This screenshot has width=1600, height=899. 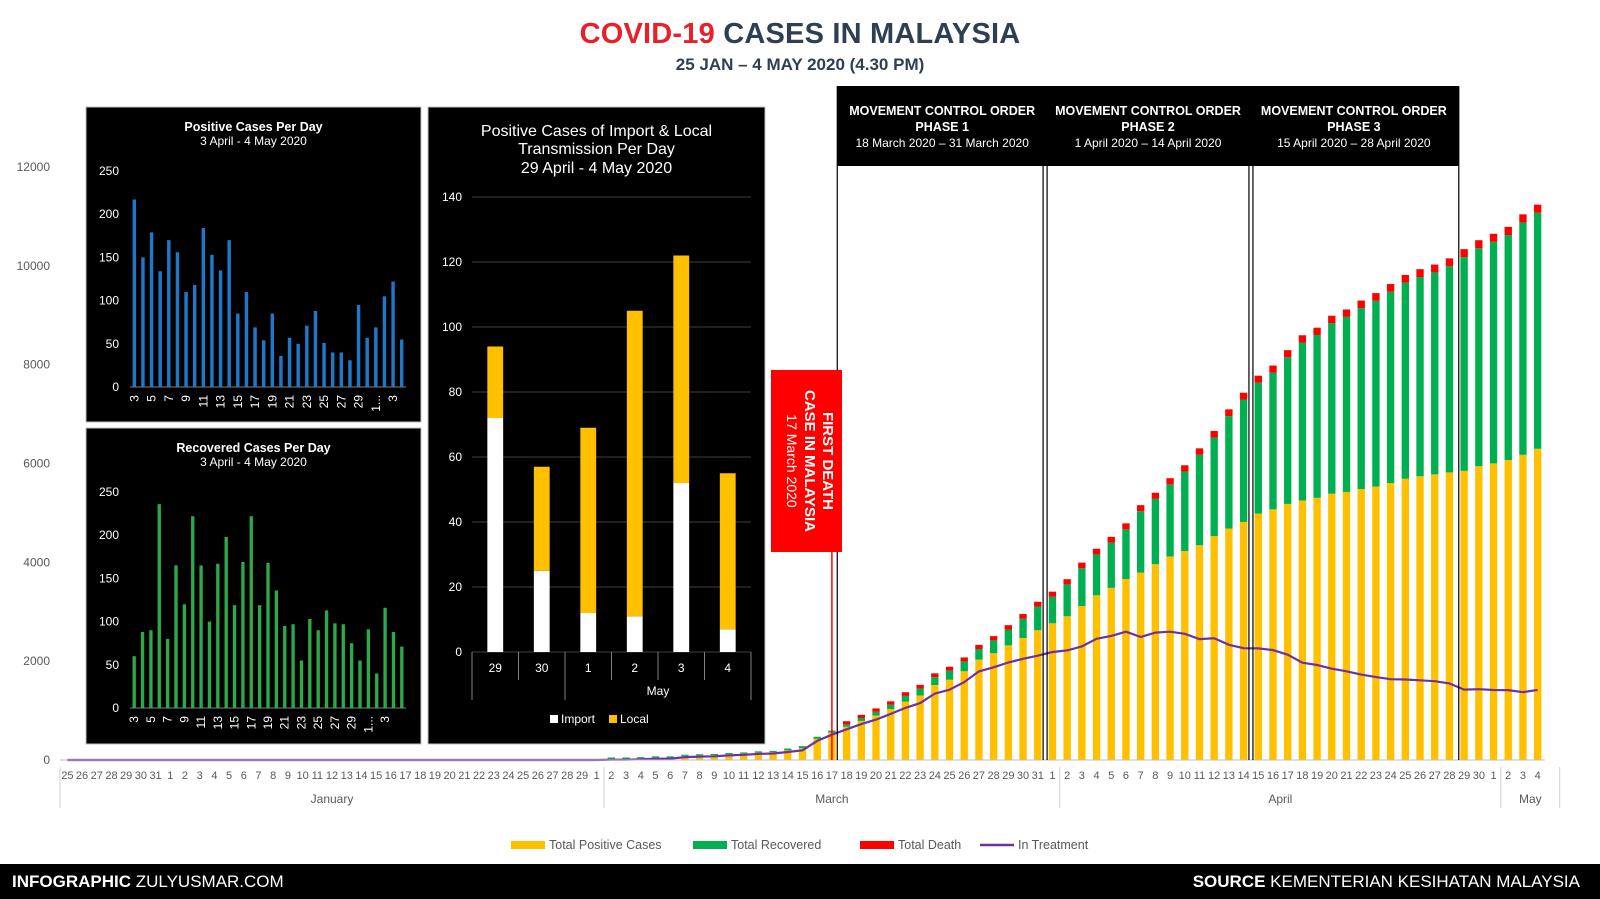 I want to click on main-x-tick-label: 3, so click(x=1523, y=776).